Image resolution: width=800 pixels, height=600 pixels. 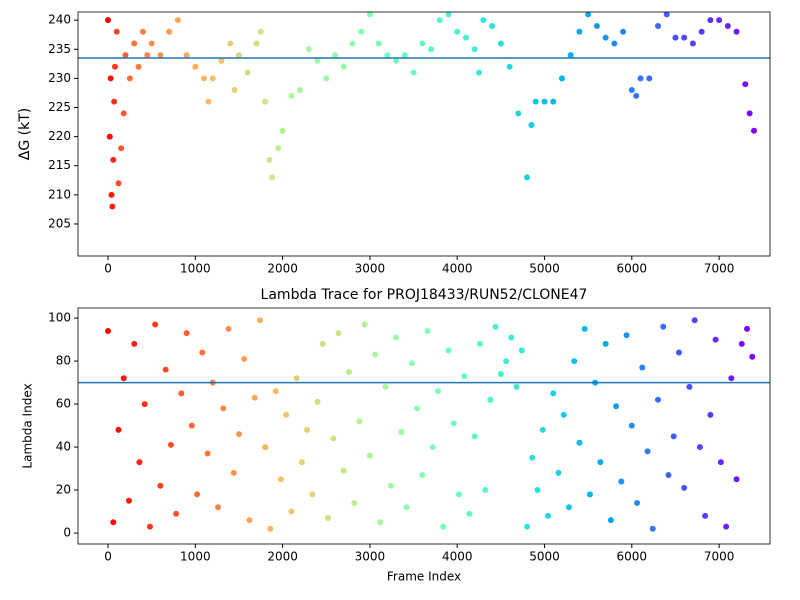 What do you see at coordinates (28, 425) in the screenshot?
I see `y-axis-label: Lambda Index` at bounding box center [28, 425].